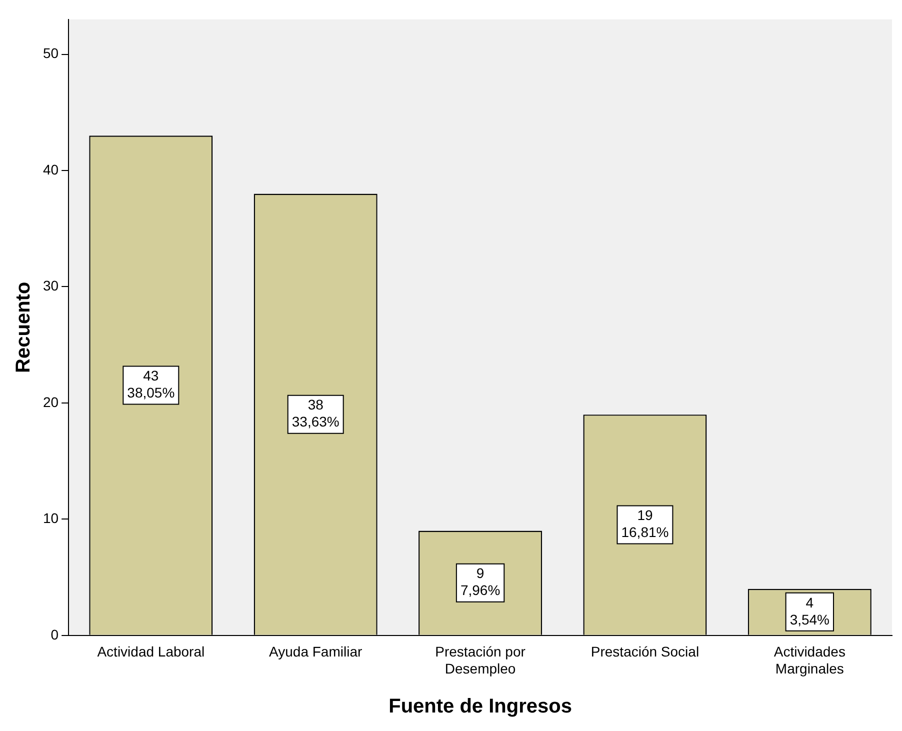 This screenshot has height=731, width=902. What do you see at coordinates (480, 707) in the screenshot?
I see `x-axis-title: Fuente de Ingresos` at bounding box center [480, 707].